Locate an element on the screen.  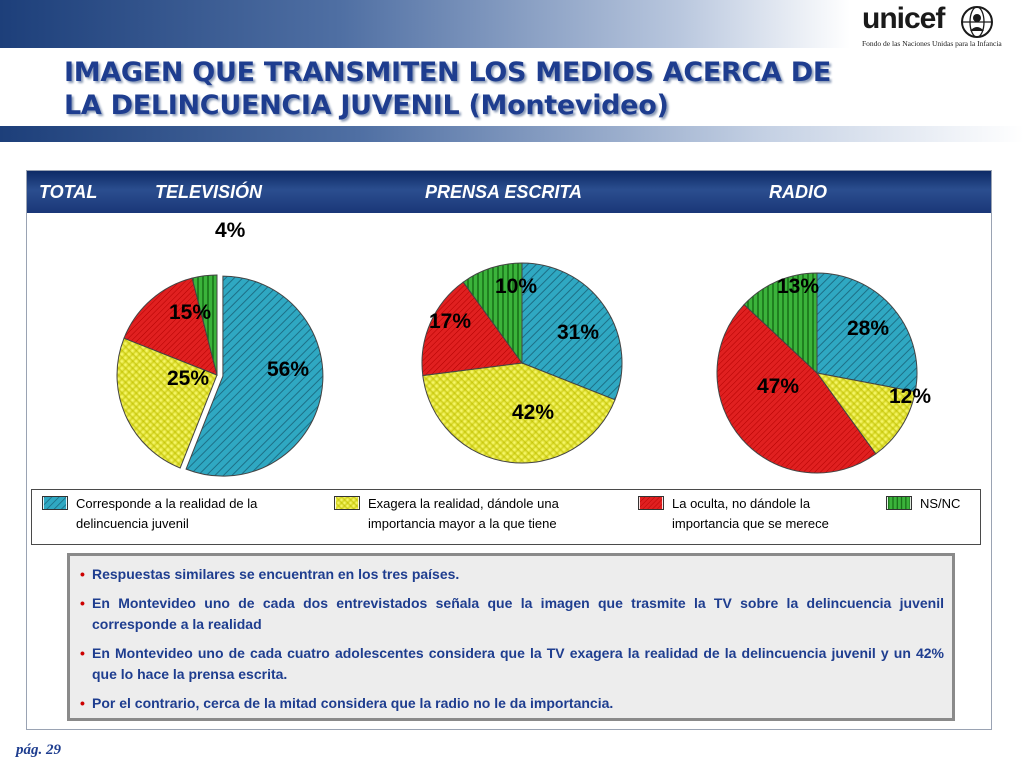
pie-data-label-oculta: 47% is located at coordinates (778, 386).